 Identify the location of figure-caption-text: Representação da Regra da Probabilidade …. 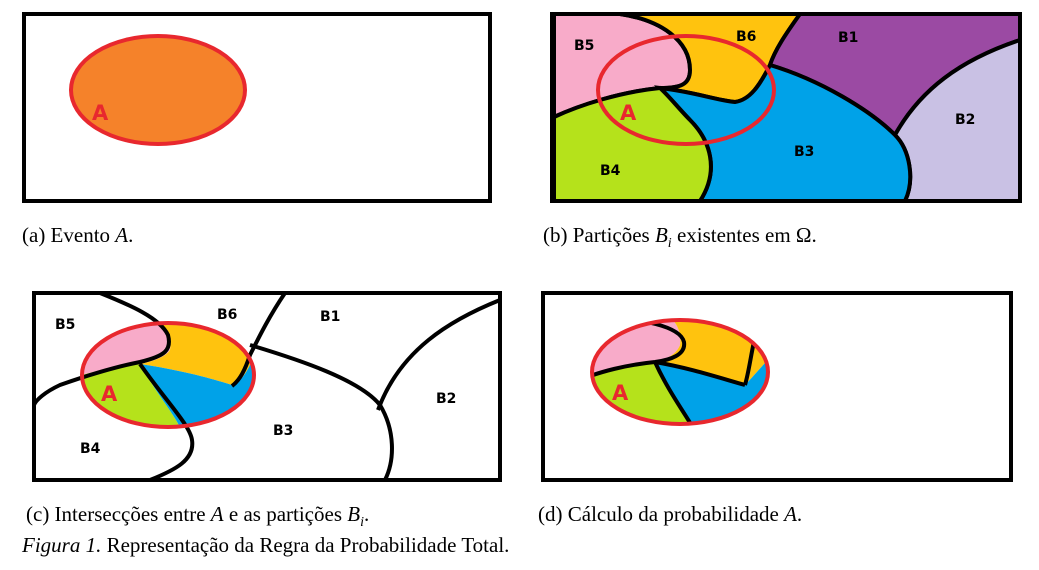
(305, 545).